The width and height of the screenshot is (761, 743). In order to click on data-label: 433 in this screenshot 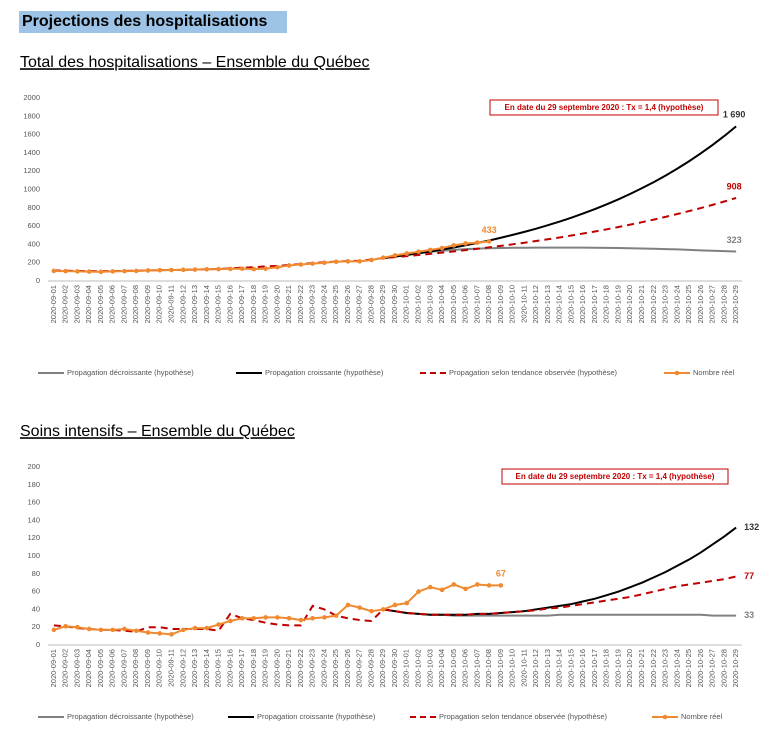, I will do `click(489, 230)`.